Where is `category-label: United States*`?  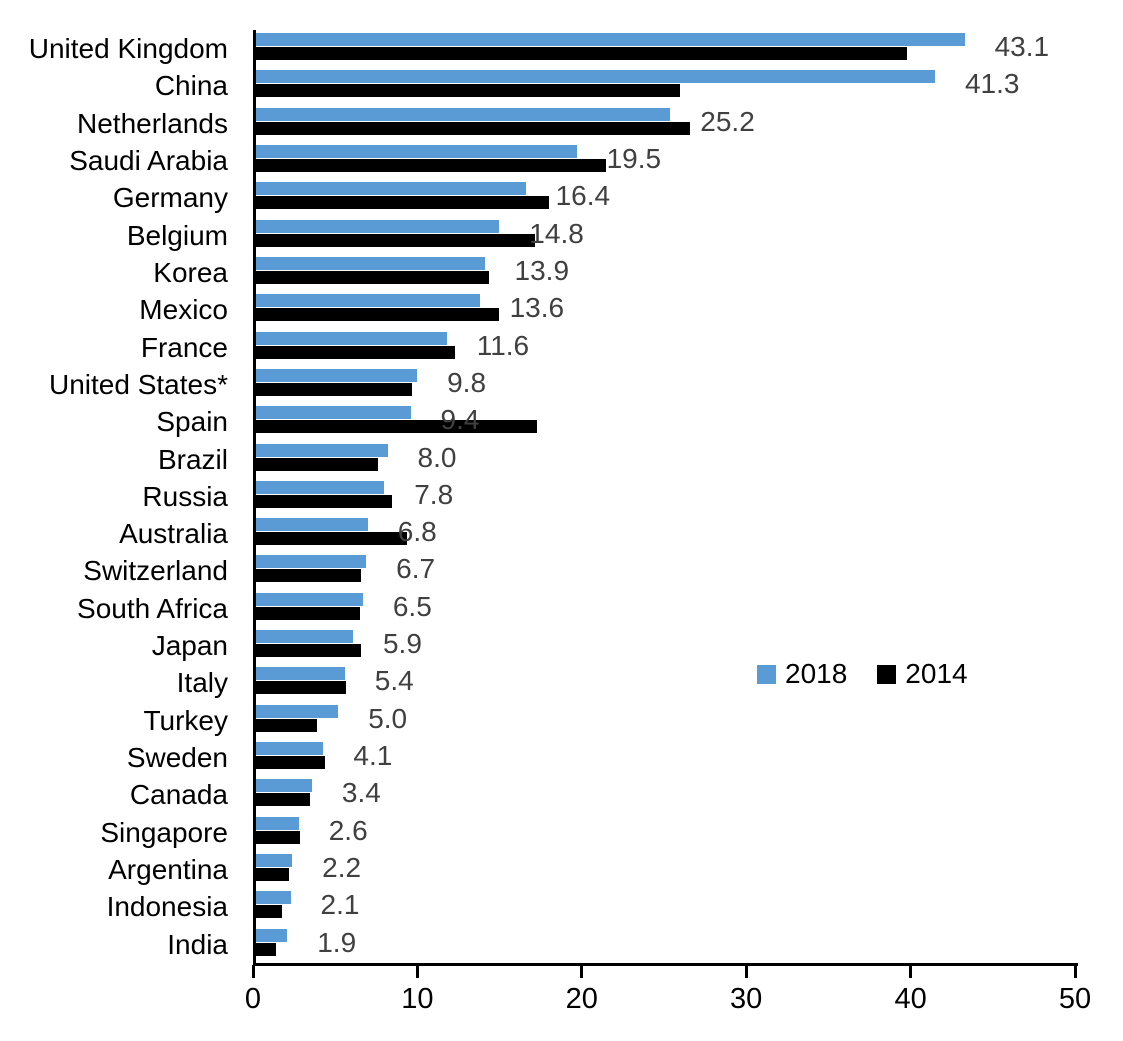
category-label: United States* is located at coordinates (138, 384).